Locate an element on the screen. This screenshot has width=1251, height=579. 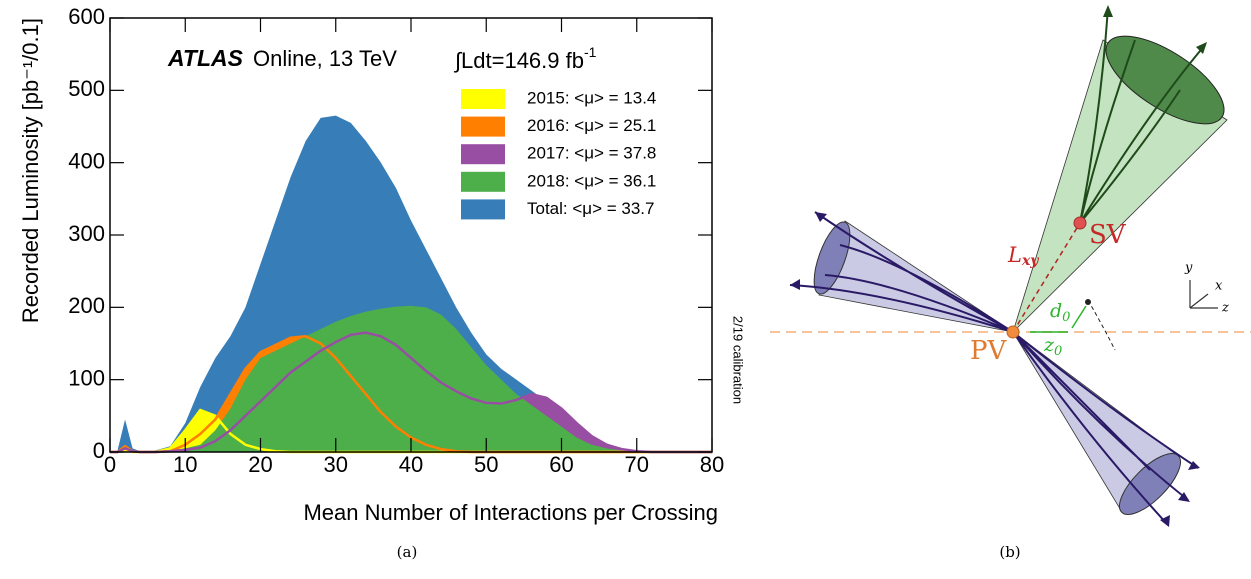
y-tick-label: 100 is located at coordinates (86, 377).